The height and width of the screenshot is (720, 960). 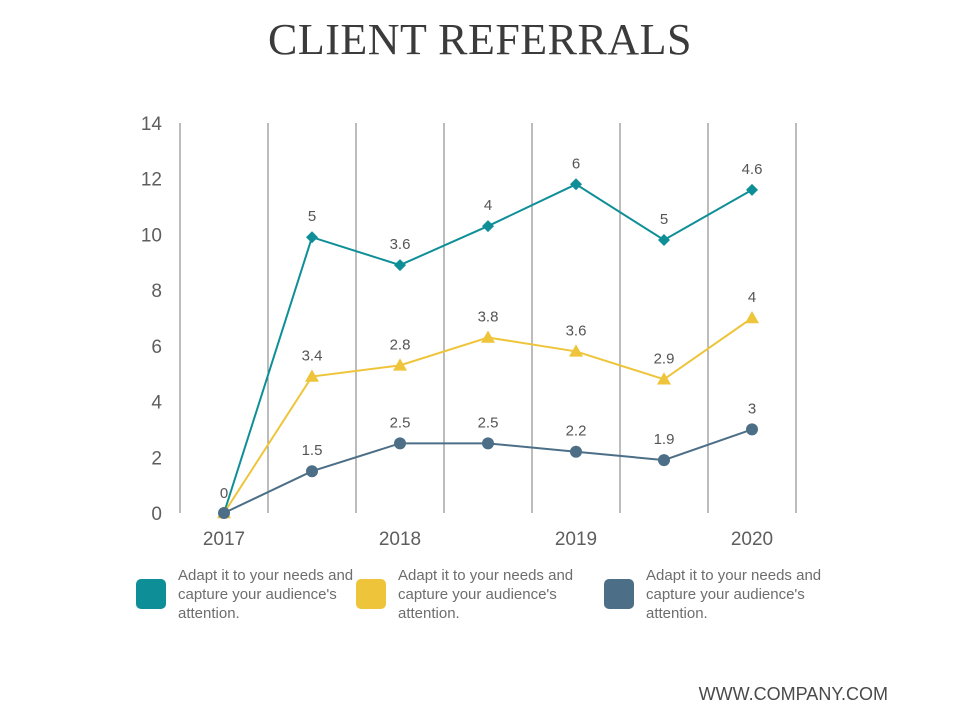 I want to click on data-label: 3.8, so click(x=488, y=317).